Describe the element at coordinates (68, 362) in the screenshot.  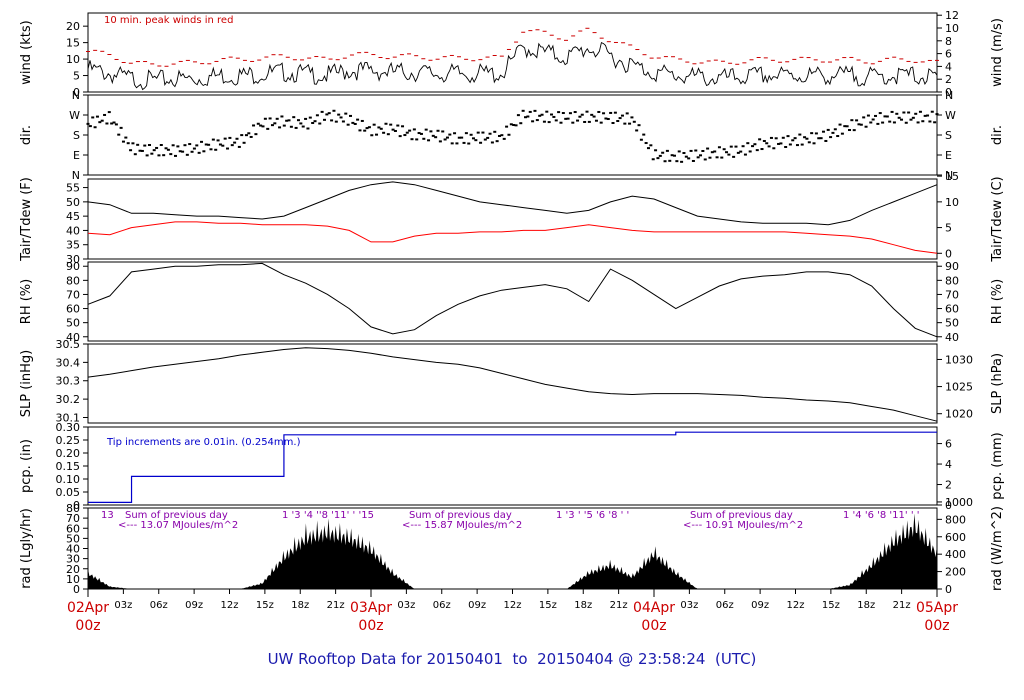
I see `slp-tick-label: 30.4` at that location.